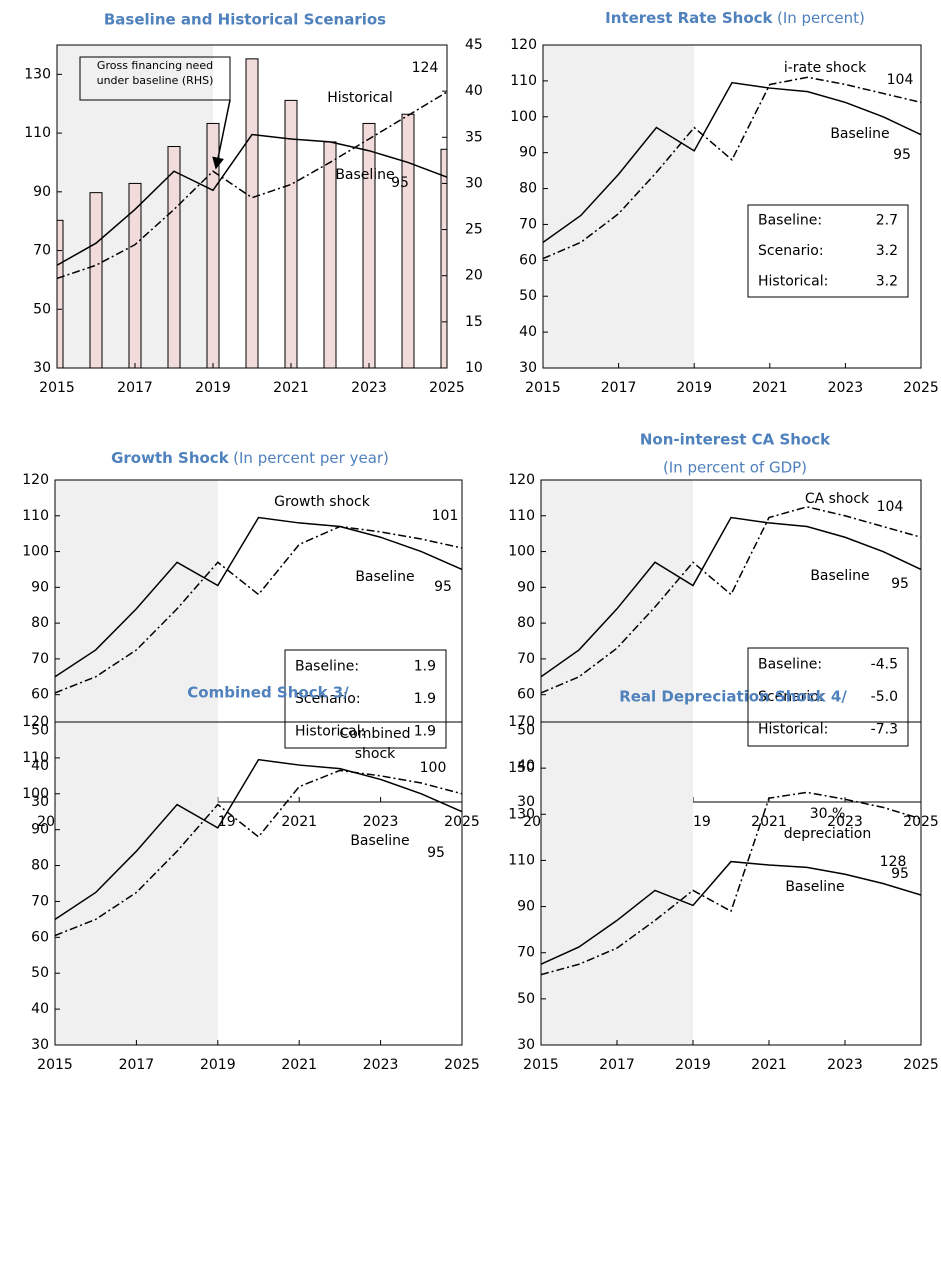 This screenshot has width=941, height=1276. What do you see at coordinates (735, 440) in the screenshot?
I see `chart-title: Non-interest CA Shock` at bounding box center [735, 440].